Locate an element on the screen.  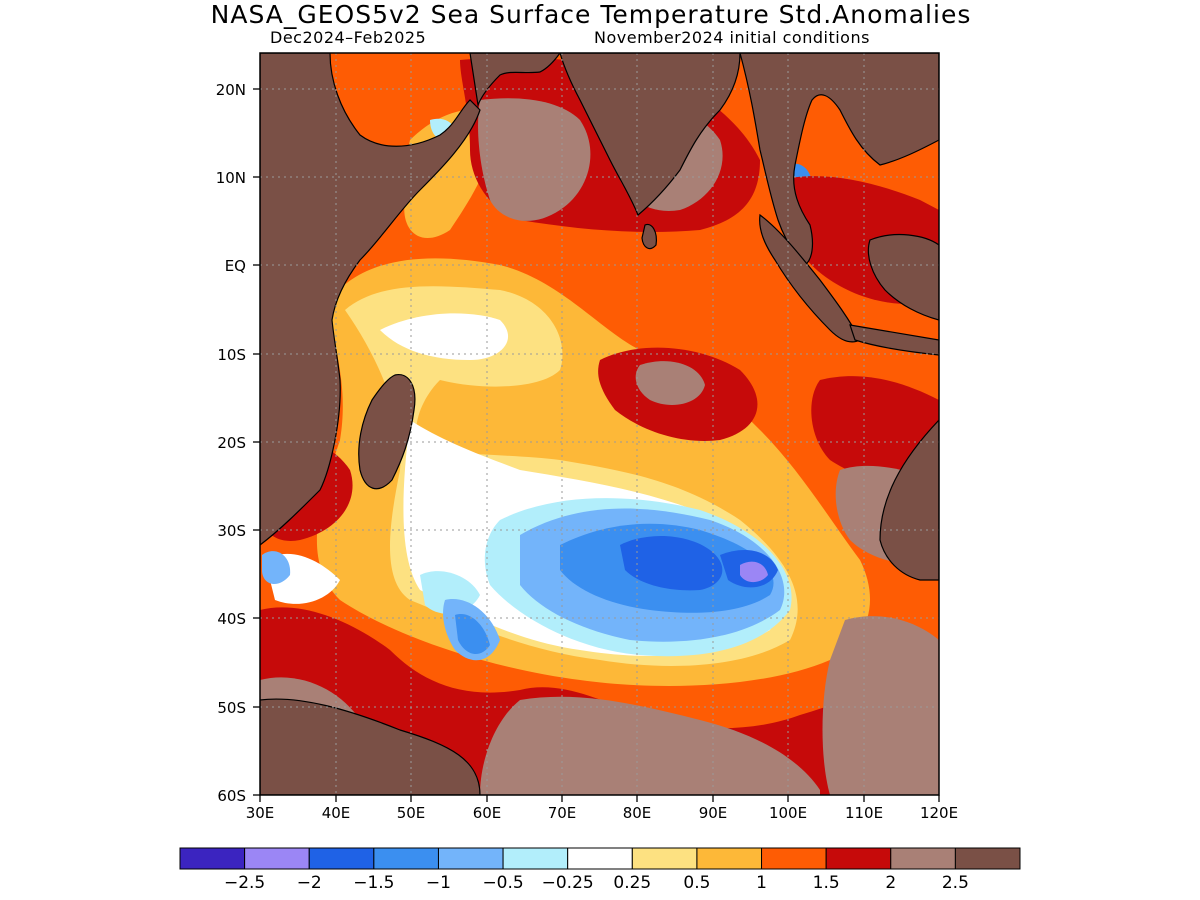
forecast-period: Dec2024–Feb2025 is located at coordinates (348, 37).